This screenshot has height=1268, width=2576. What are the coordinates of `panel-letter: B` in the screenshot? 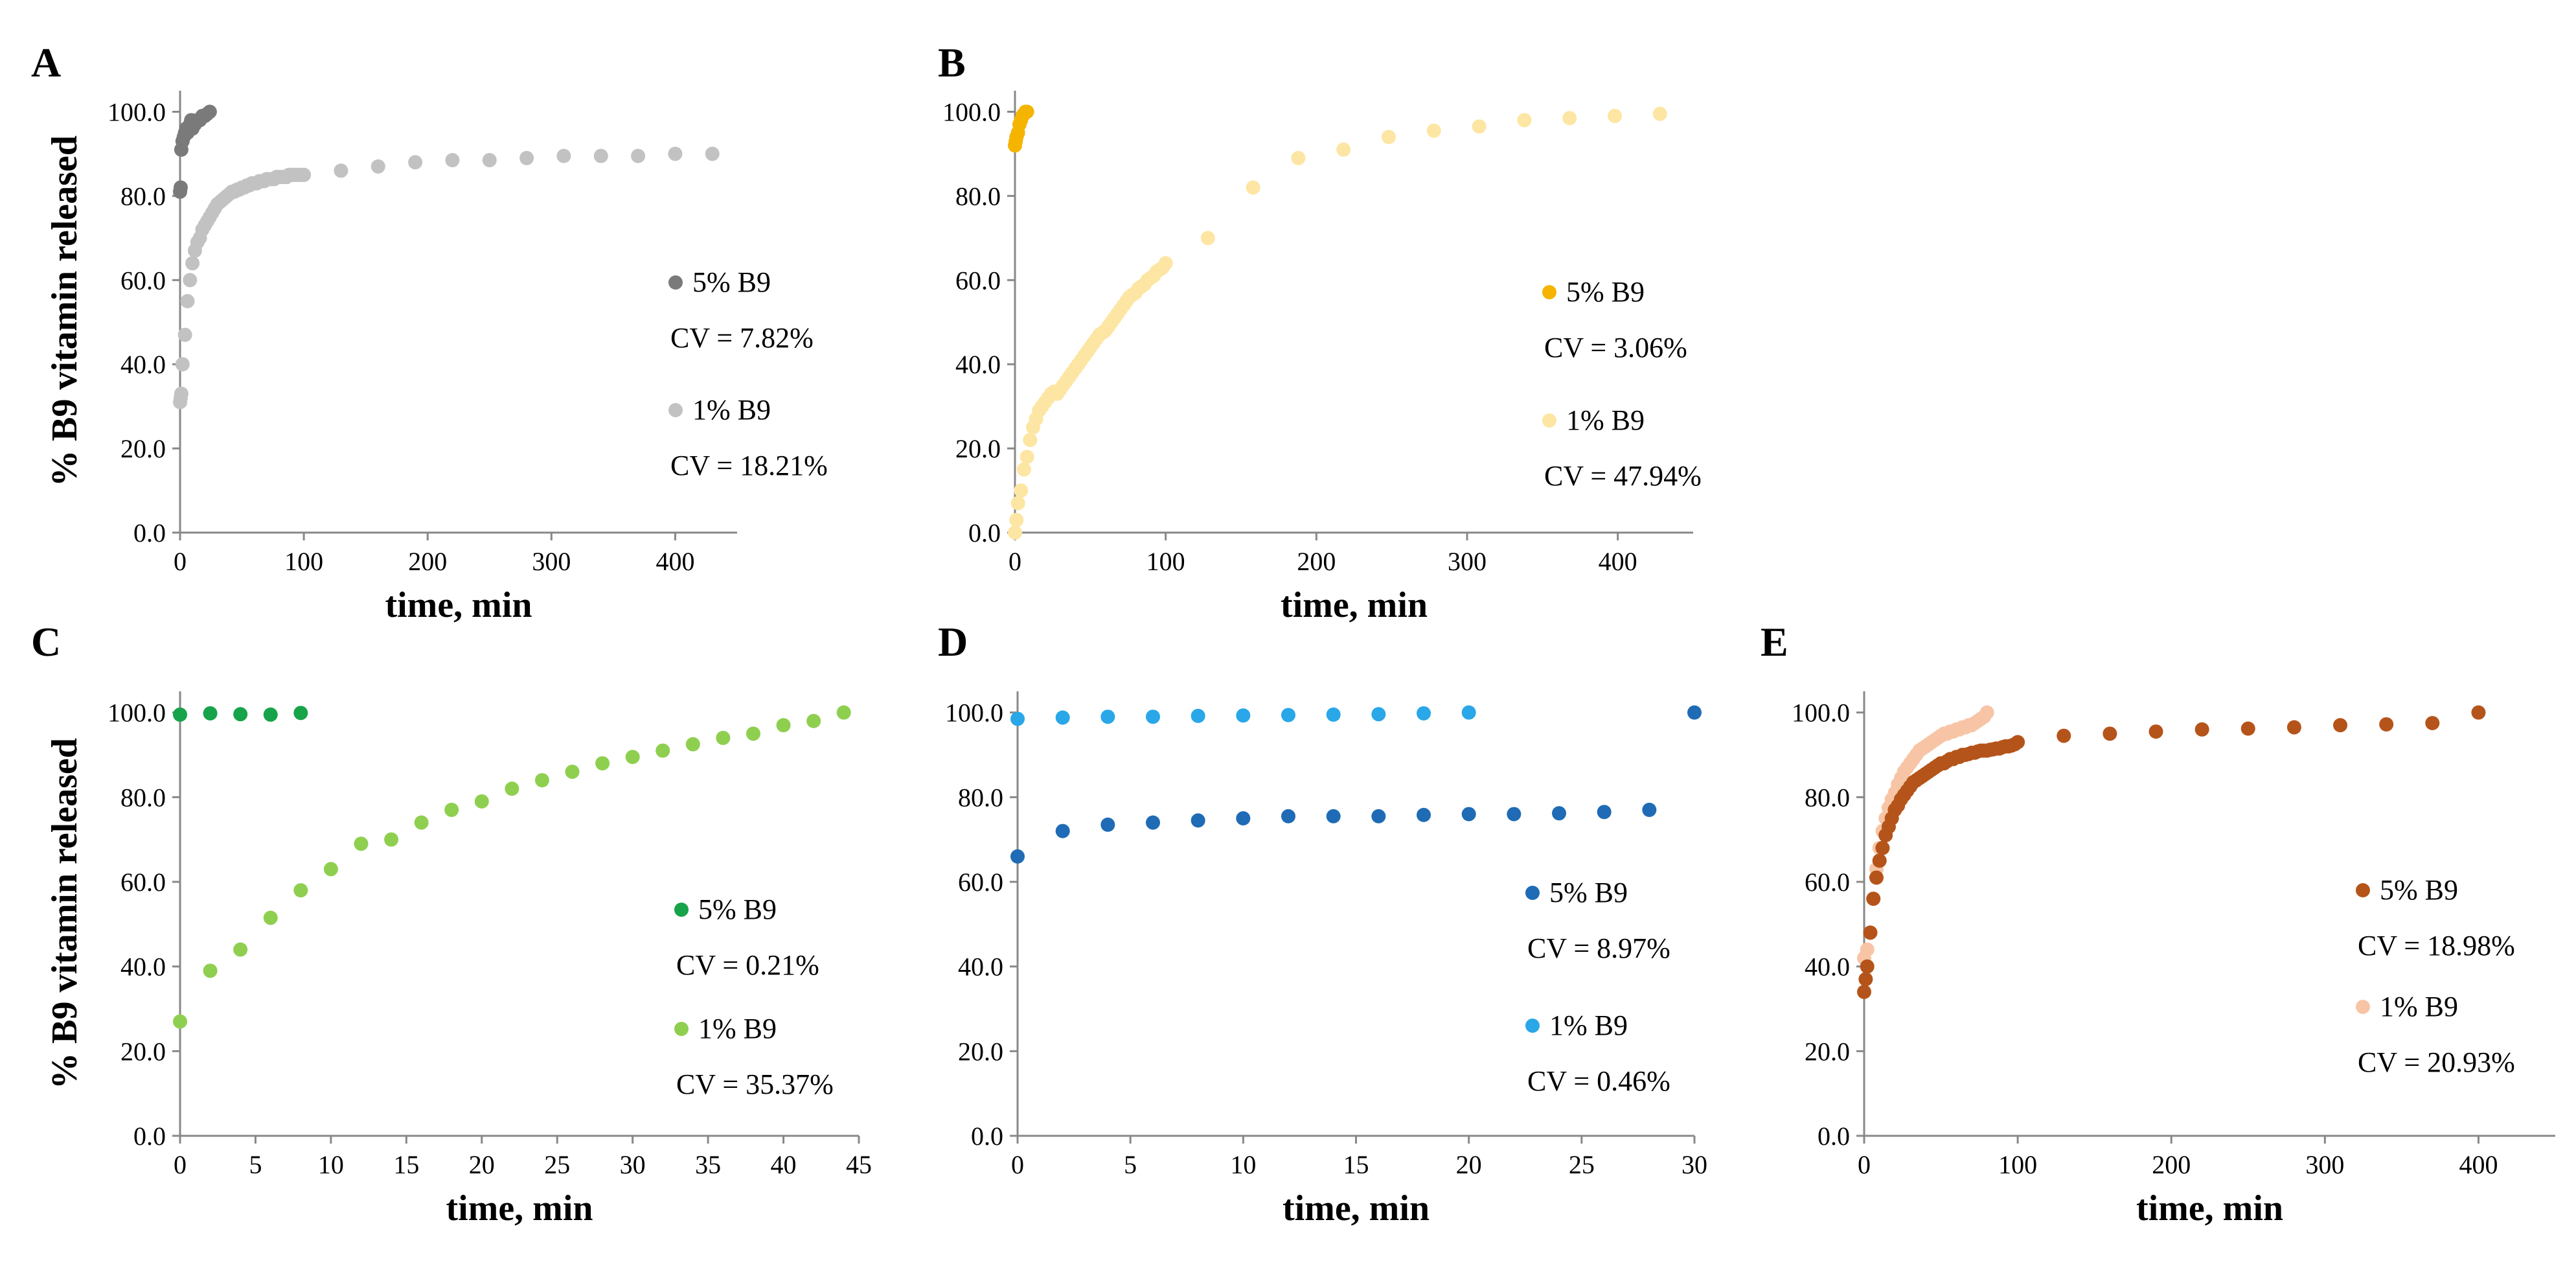 It's located at (952, 63).